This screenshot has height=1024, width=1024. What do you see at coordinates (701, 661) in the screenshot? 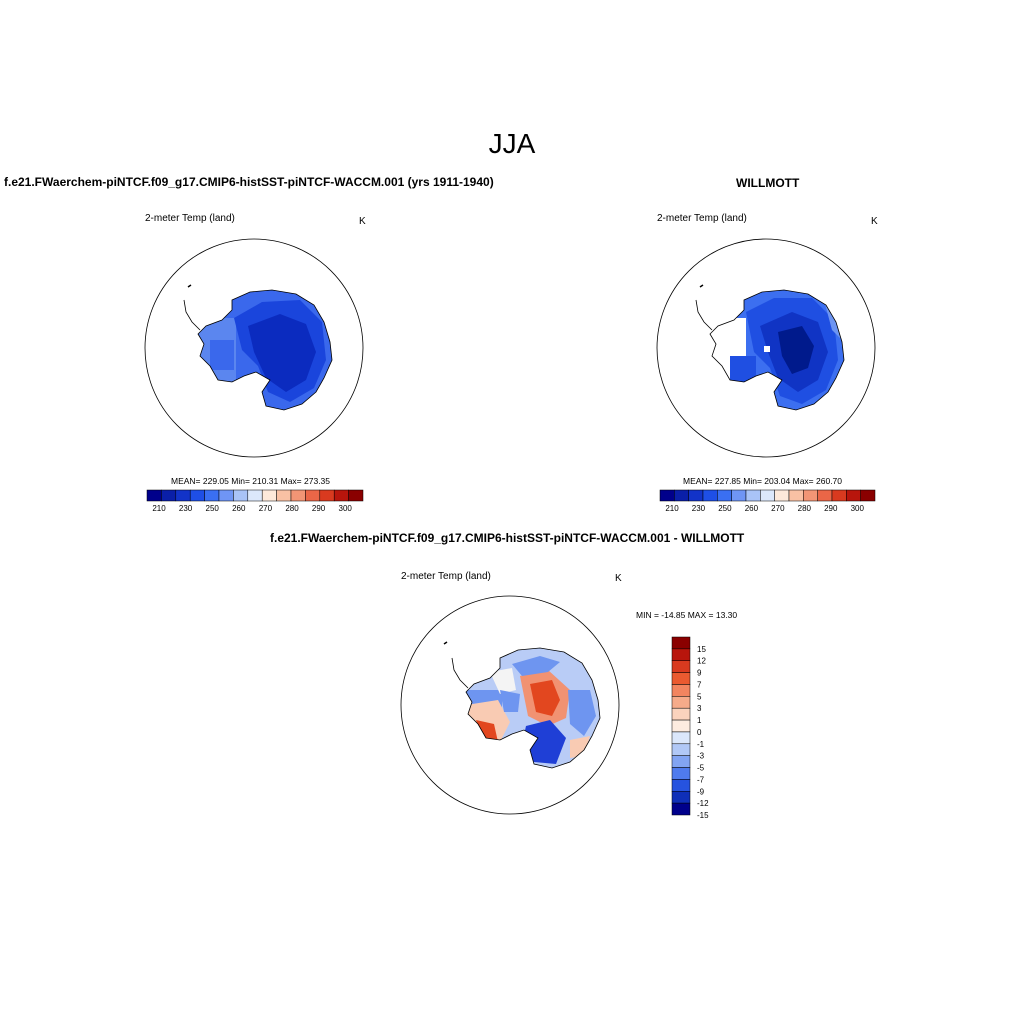
I see `diff-colorbar-tick-label: 12` at bounding box center [701, 661].